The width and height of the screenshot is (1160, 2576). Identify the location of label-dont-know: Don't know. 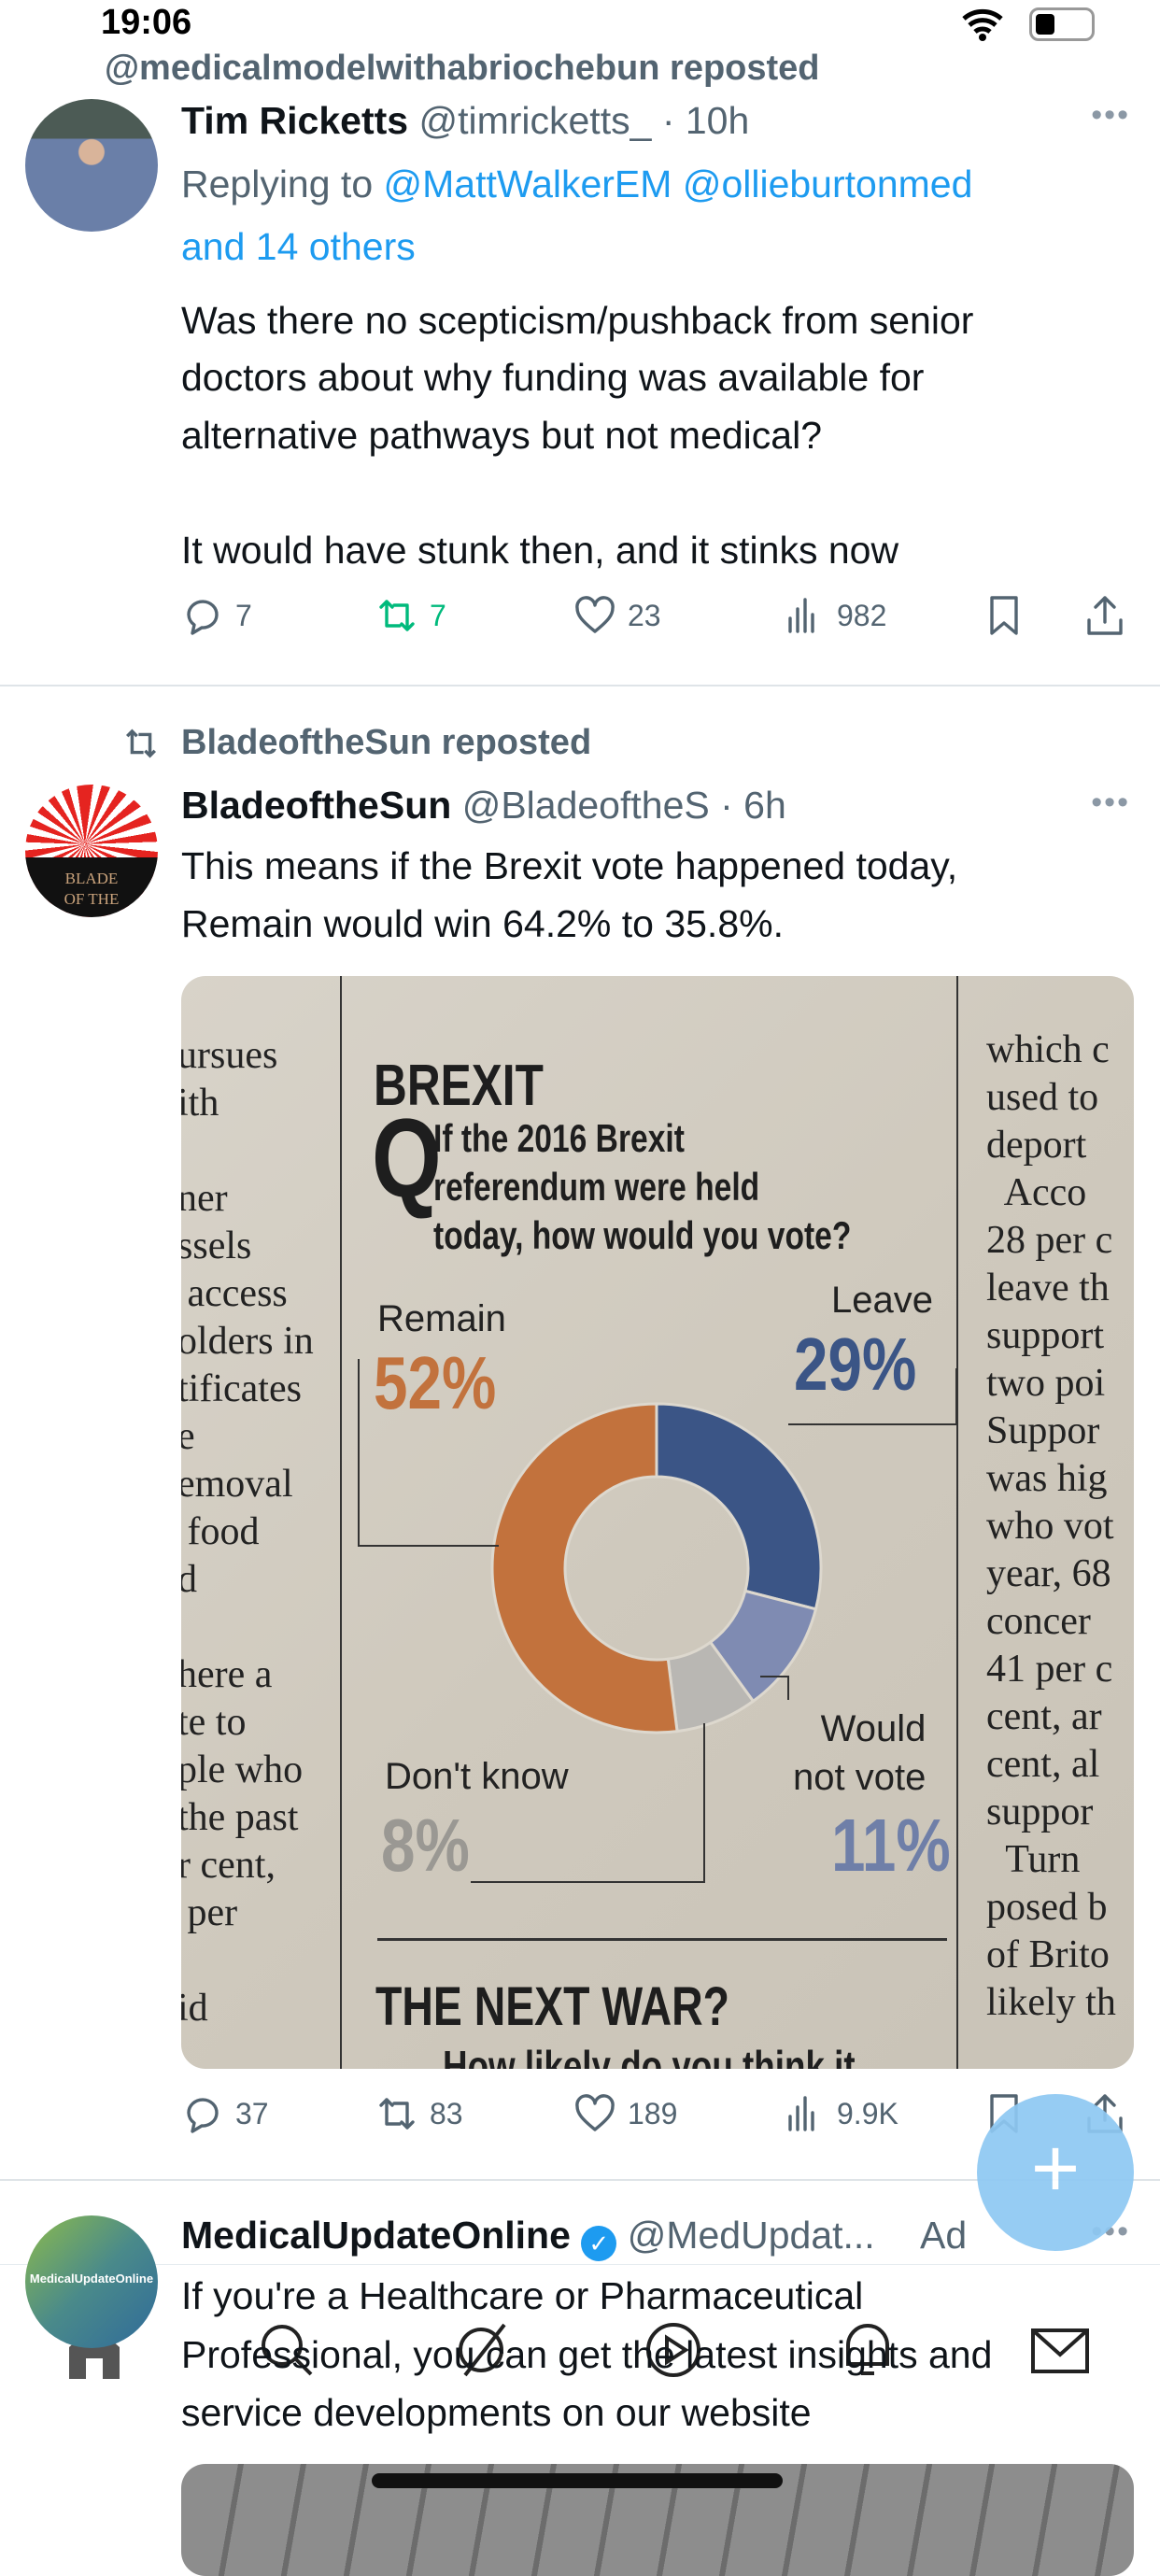
(477, 1776).